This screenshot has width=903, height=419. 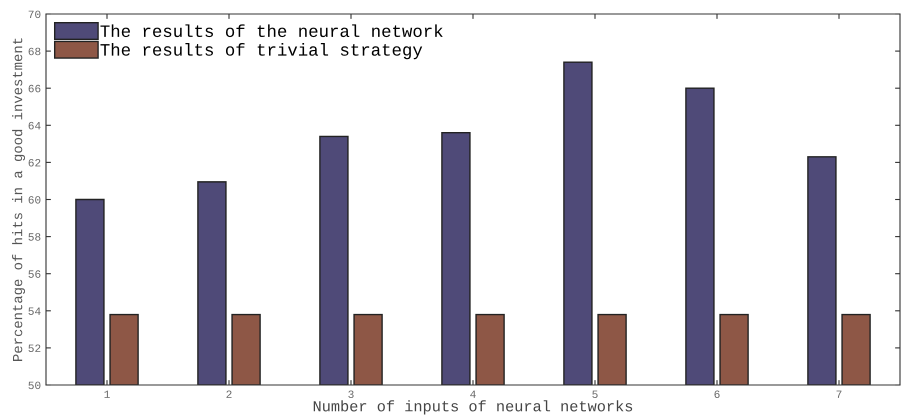 I want to click on y-tick-label: 66, so click(x=34, y=88).